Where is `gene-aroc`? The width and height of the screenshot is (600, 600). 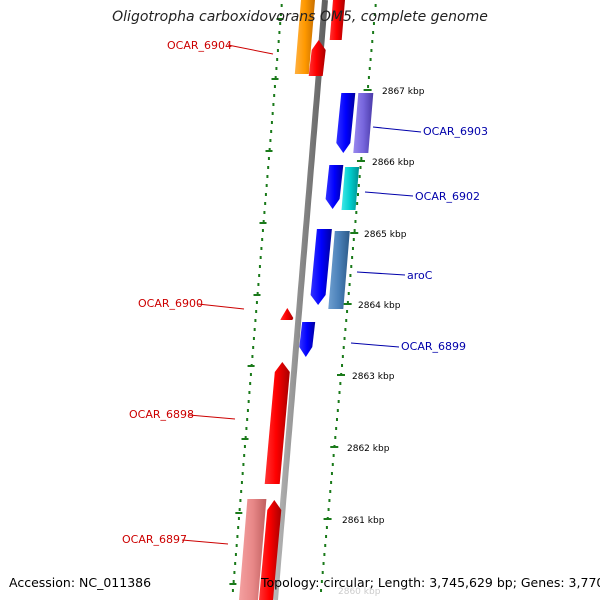
gene-aroc is located at coordinates (339, 270).